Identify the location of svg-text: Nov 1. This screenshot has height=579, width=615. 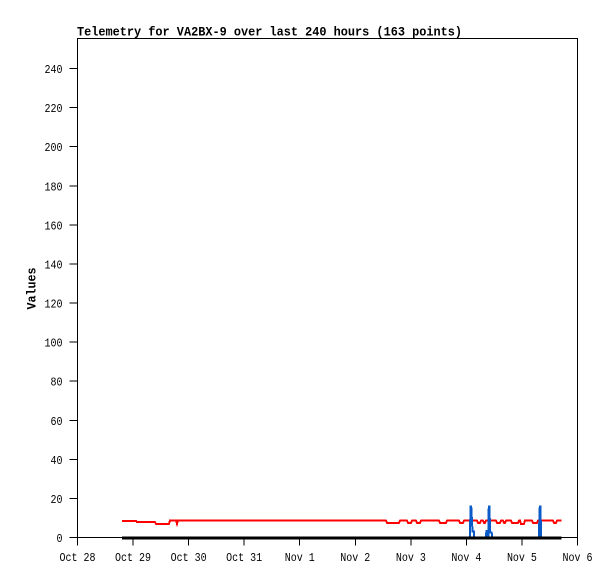
(300, 558).